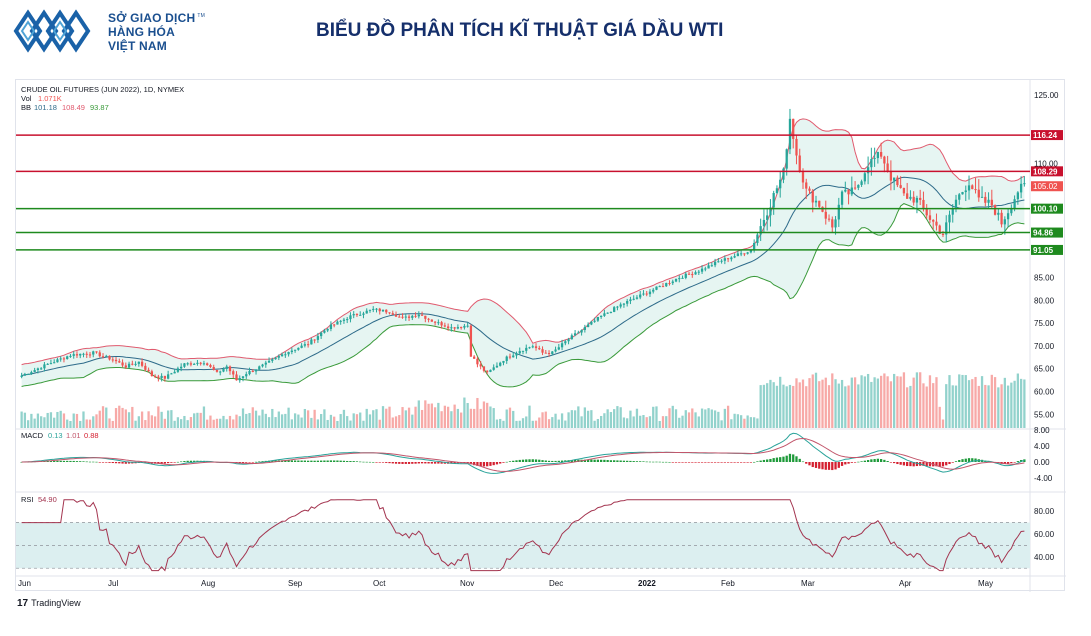  What do you see at coordinates (1044, 278) in the screenshot?
I see `price-axis-tick: 85.00` at bounding box center [1044, 278].